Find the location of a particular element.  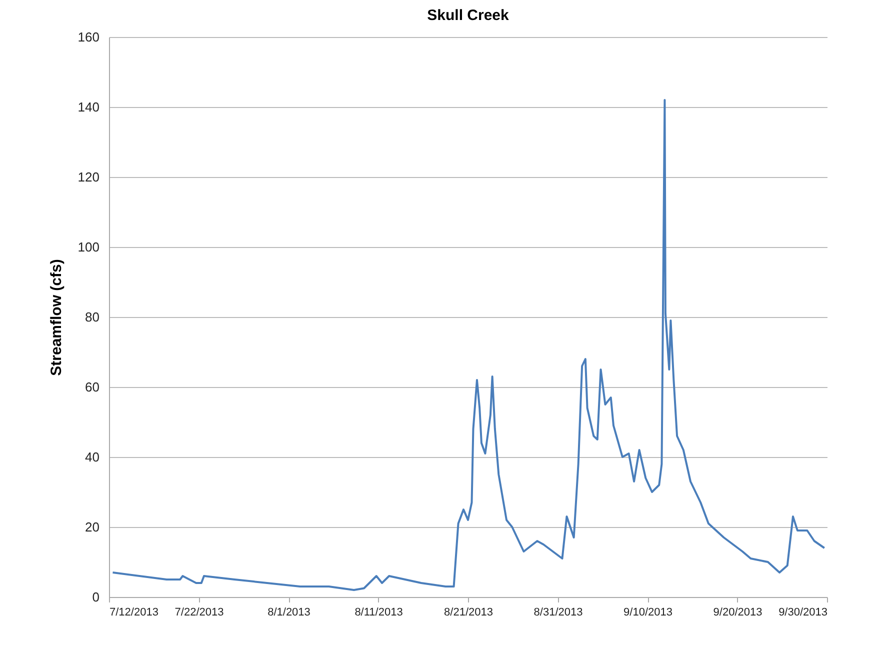

y-tick-label: 80 is located at coordinates (92, 317).